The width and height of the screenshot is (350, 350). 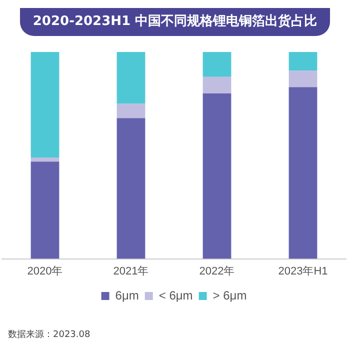 I want to click on legend-label: < 6μm, so click(x=175, y=295).